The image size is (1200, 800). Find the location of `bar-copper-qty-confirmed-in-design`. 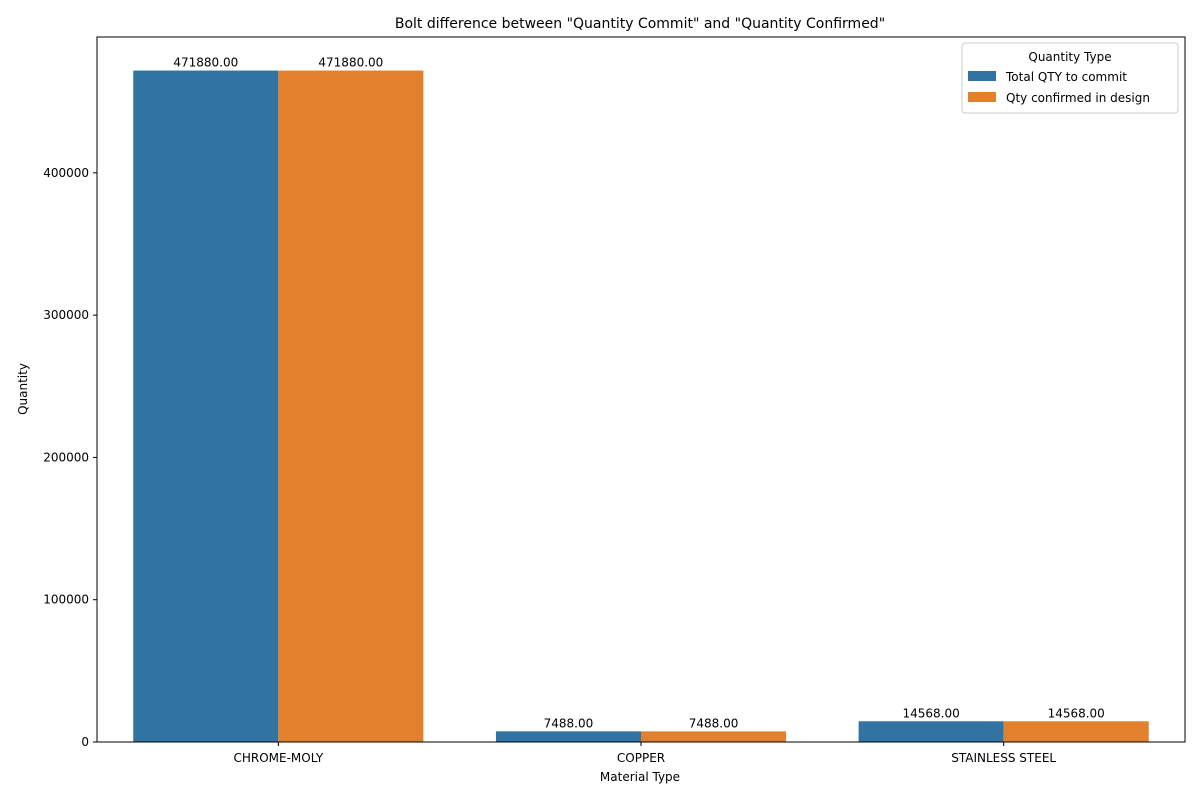

bar-copper-qty-confirmed-in-design is located at coordinates (714, 736).